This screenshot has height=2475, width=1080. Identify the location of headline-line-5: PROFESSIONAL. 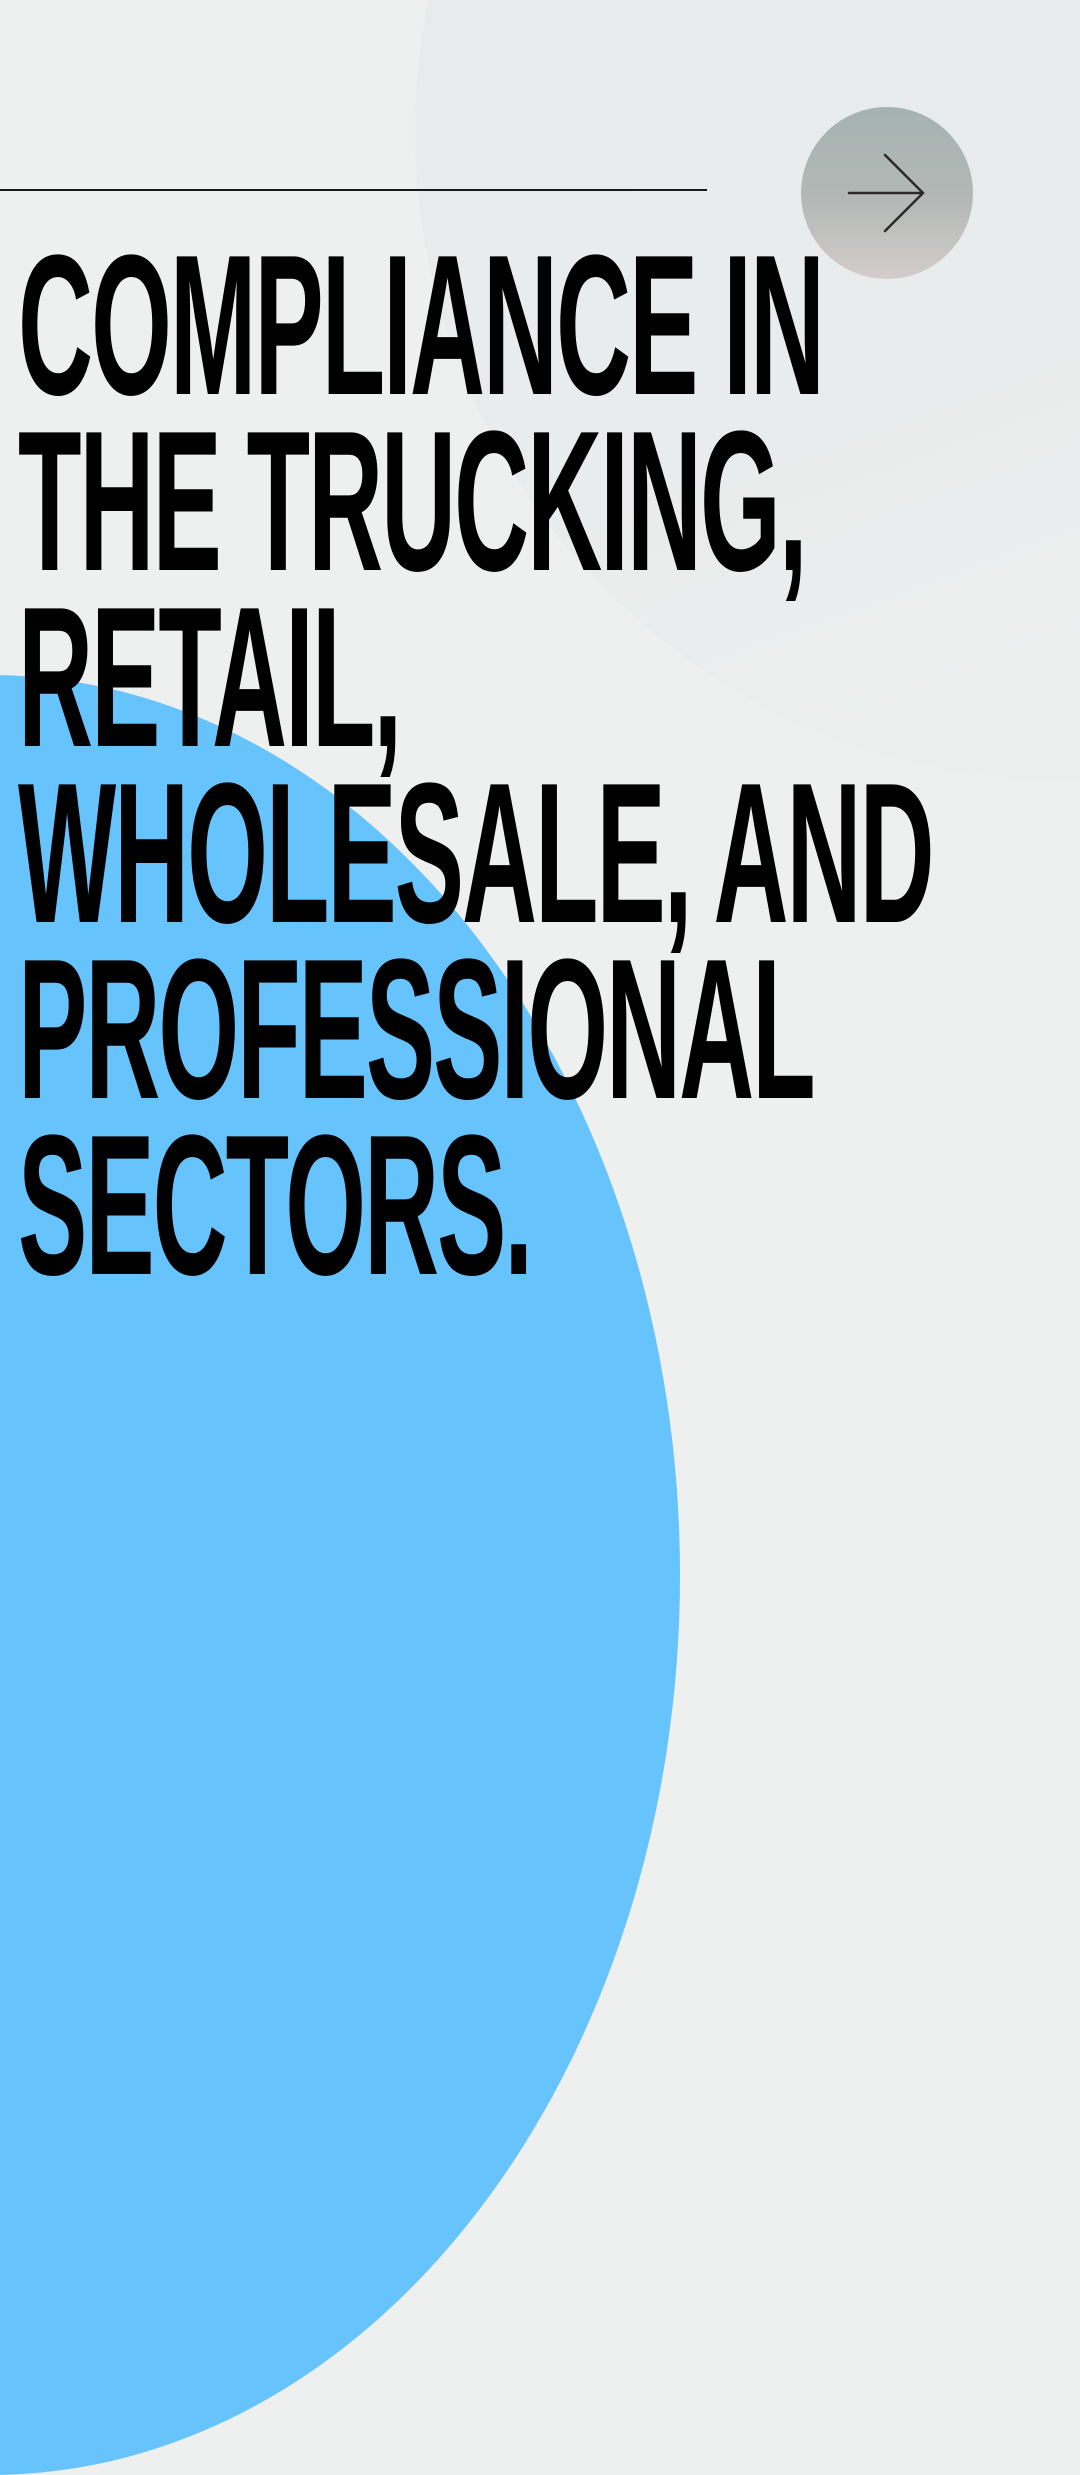
(417, 1029).